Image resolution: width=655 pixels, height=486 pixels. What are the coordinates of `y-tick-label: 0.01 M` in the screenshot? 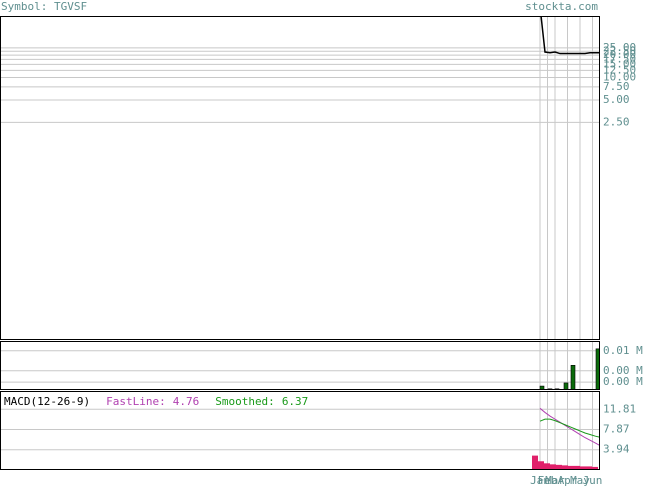 It's located at (623, 350).